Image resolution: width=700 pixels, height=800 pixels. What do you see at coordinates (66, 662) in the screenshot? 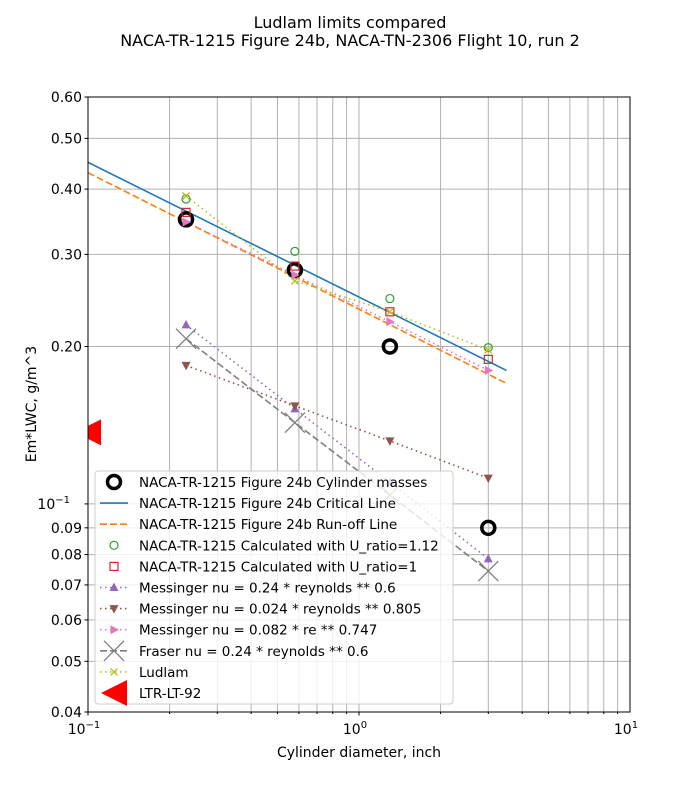
I see `y-tick-label: 0.05` at bounding box center [66, 662].